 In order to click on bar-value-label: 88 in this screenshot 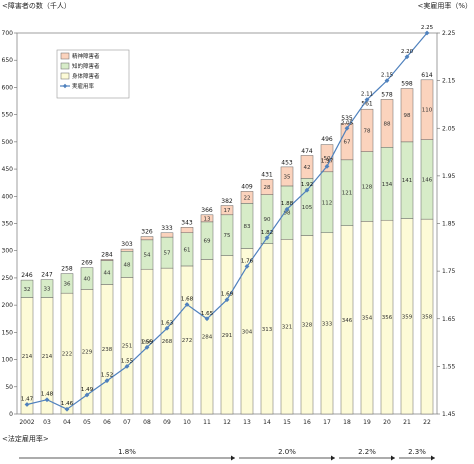, I will do `click(387, 124)`.